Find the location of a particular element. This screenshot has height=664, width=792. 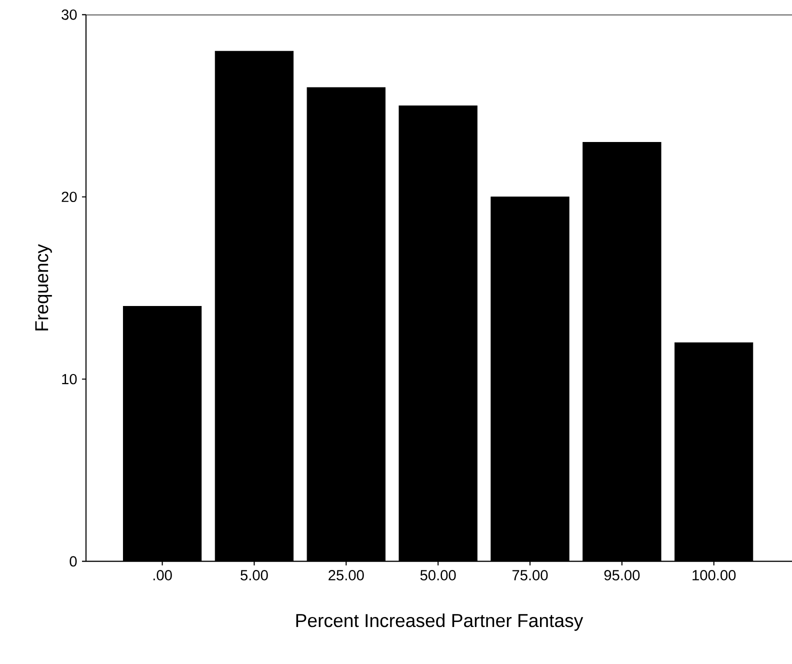

x-tick-label: 75.00 is located at coordinates (530, 575).